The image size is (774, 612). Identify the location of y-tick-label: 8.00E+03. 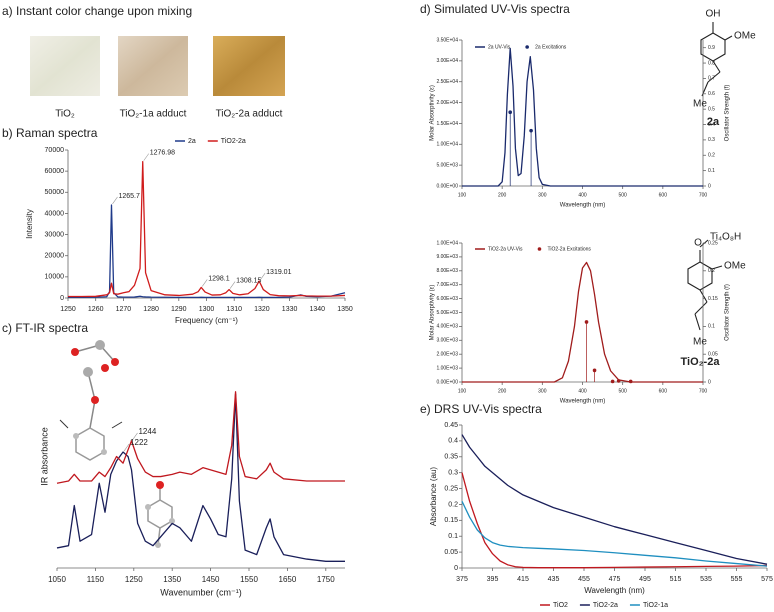
(447, 271).